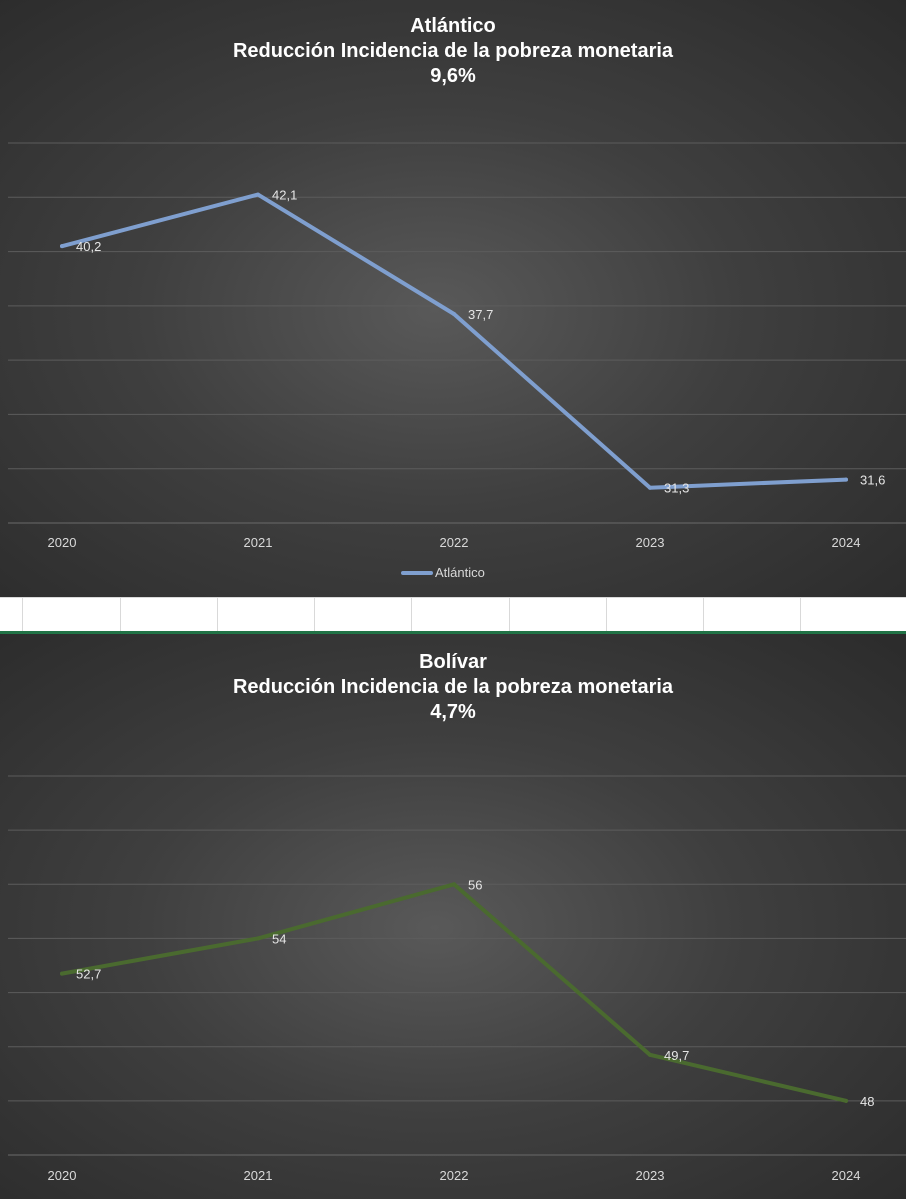 The width and height of the screenshot is (906, 1199). What do you see at coordinates (453, 615) in the screenshot?
I see `spreadsheet-background` at bounding box center [453, 615].